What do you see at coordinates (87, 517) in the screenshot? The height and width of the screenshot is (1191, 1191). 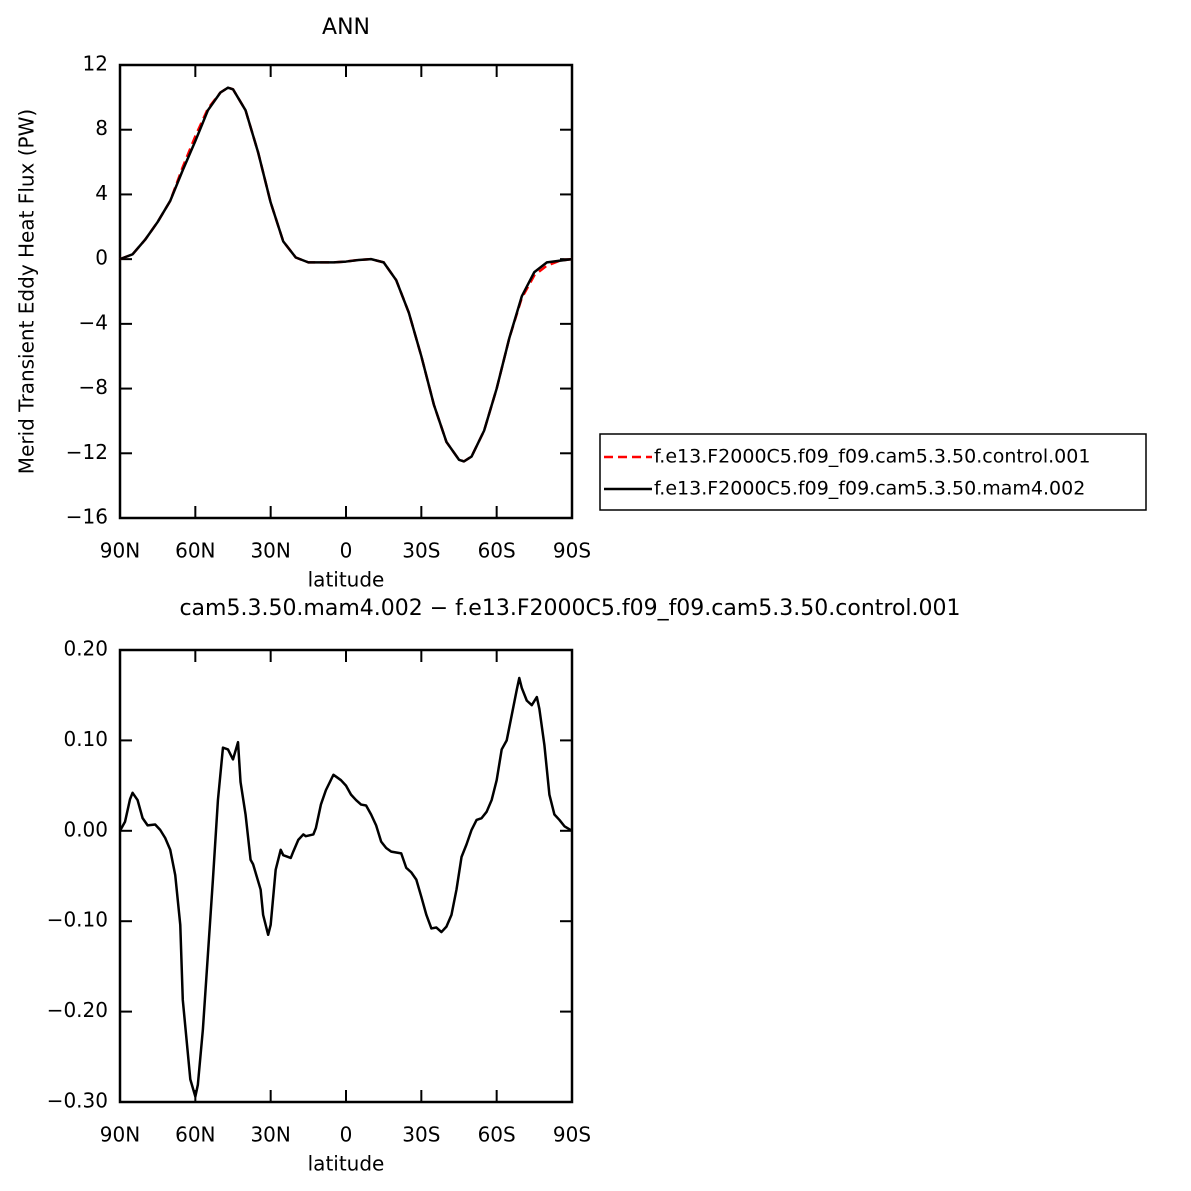 I see `y-tick-label: −16` at bounding box center [87, 517].